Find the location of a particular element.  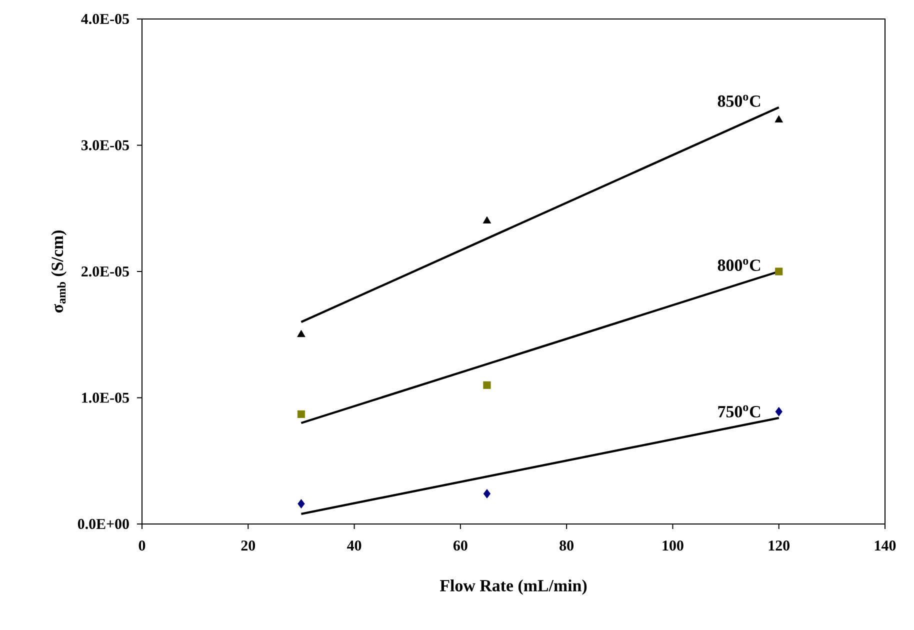

x-tick-label: 0 is located at coordinates (142, 545).